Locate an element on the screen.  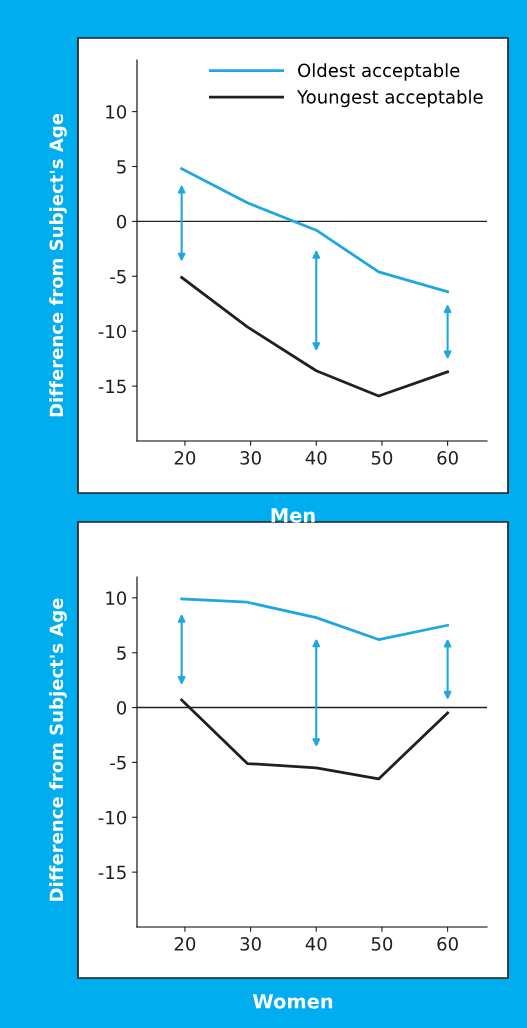
legend-label: Oldest acceptable is located at coordinates (379, 72).